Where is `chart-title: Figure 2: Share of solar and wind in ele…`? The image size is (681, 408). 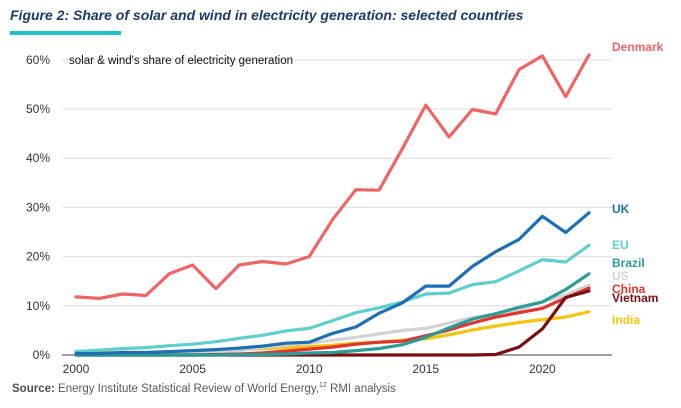 chart-title: Figure 2: Share of solar and wind in ele… is located at coordinates (267, 15).